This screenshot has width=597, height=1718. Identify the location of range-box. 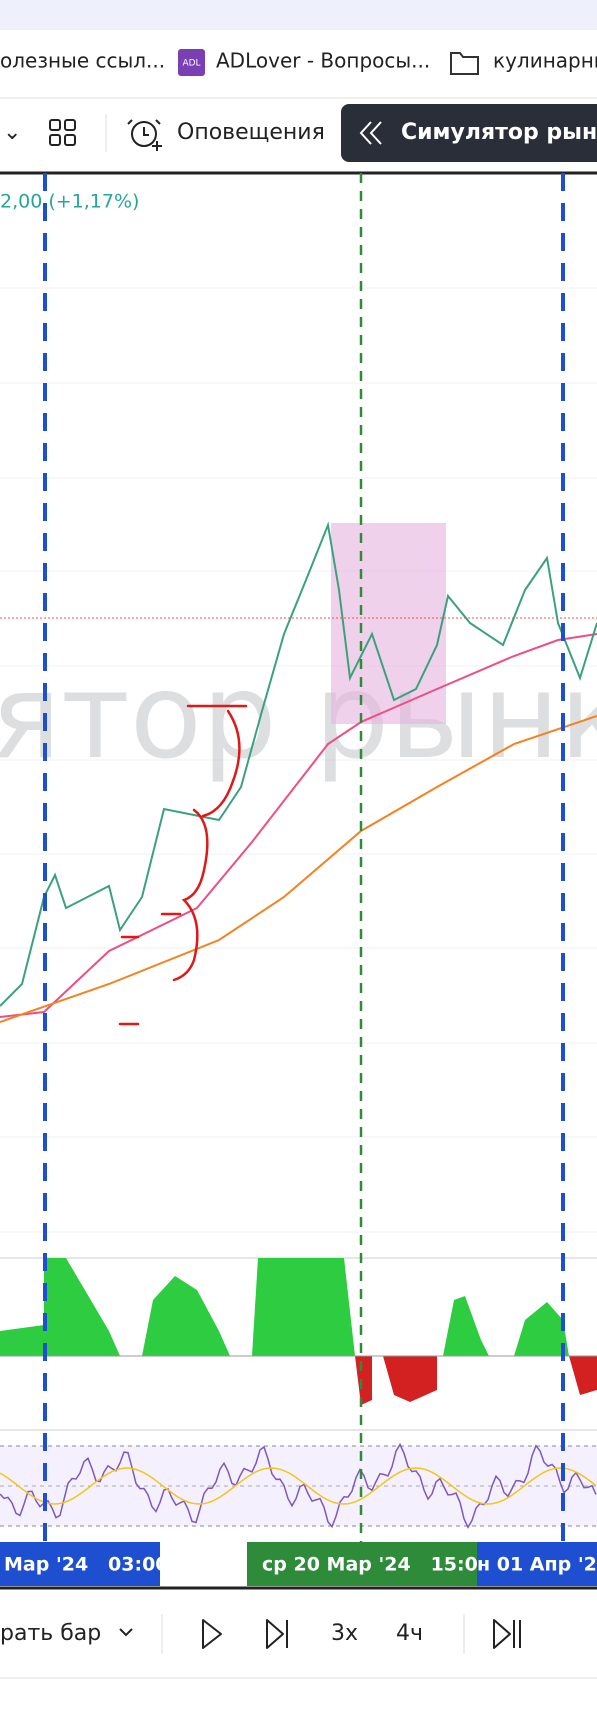
(388, 623).